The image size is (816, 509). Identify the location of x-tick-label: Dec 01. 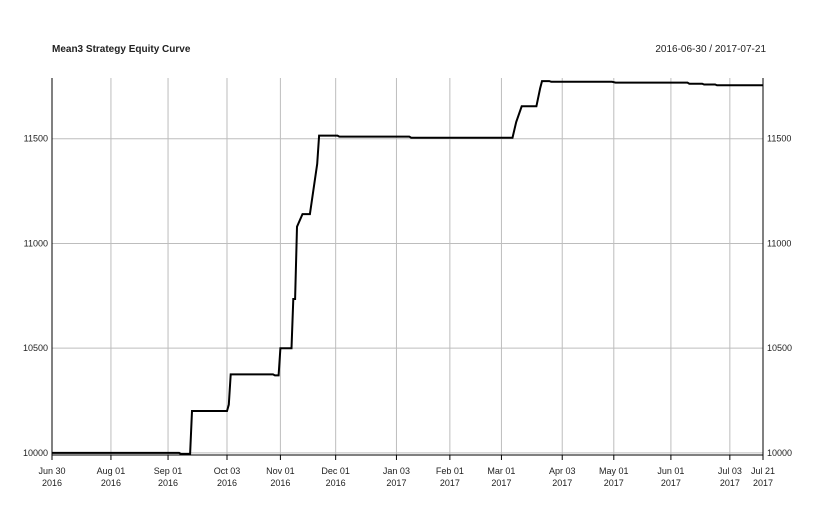
(335, 471).